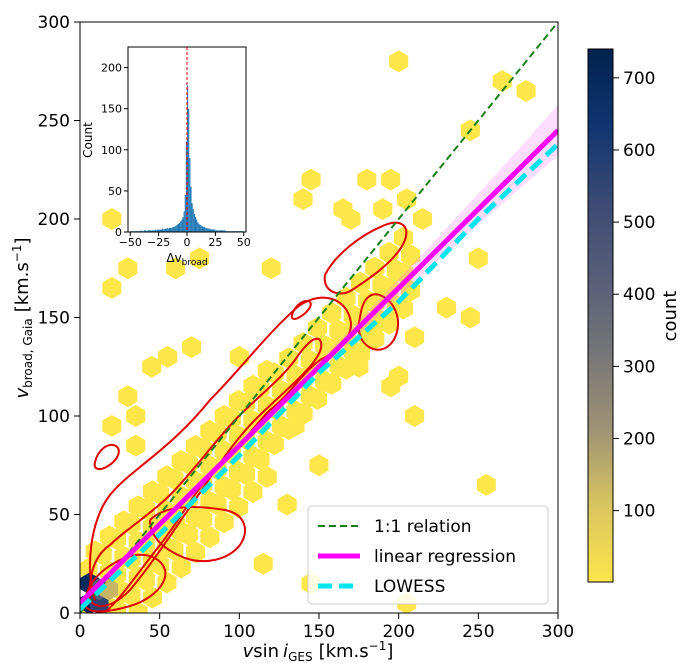 This screenshot has height=663, width=692. I want to click on y-tick-label: 0, so click(64, 614).